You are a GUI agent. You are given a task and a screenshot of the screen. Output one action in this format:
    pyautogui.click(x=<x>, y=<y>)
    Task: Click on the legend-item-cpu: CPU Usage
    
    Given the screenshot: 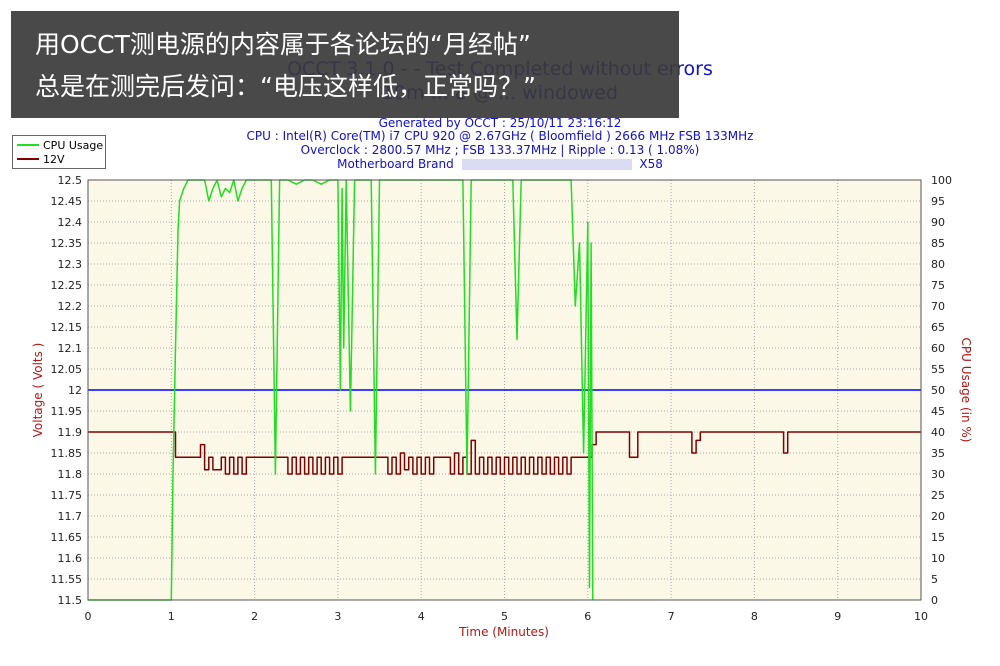 What is the action you would take?
    pyautogui.click(x=60, y=145)
    